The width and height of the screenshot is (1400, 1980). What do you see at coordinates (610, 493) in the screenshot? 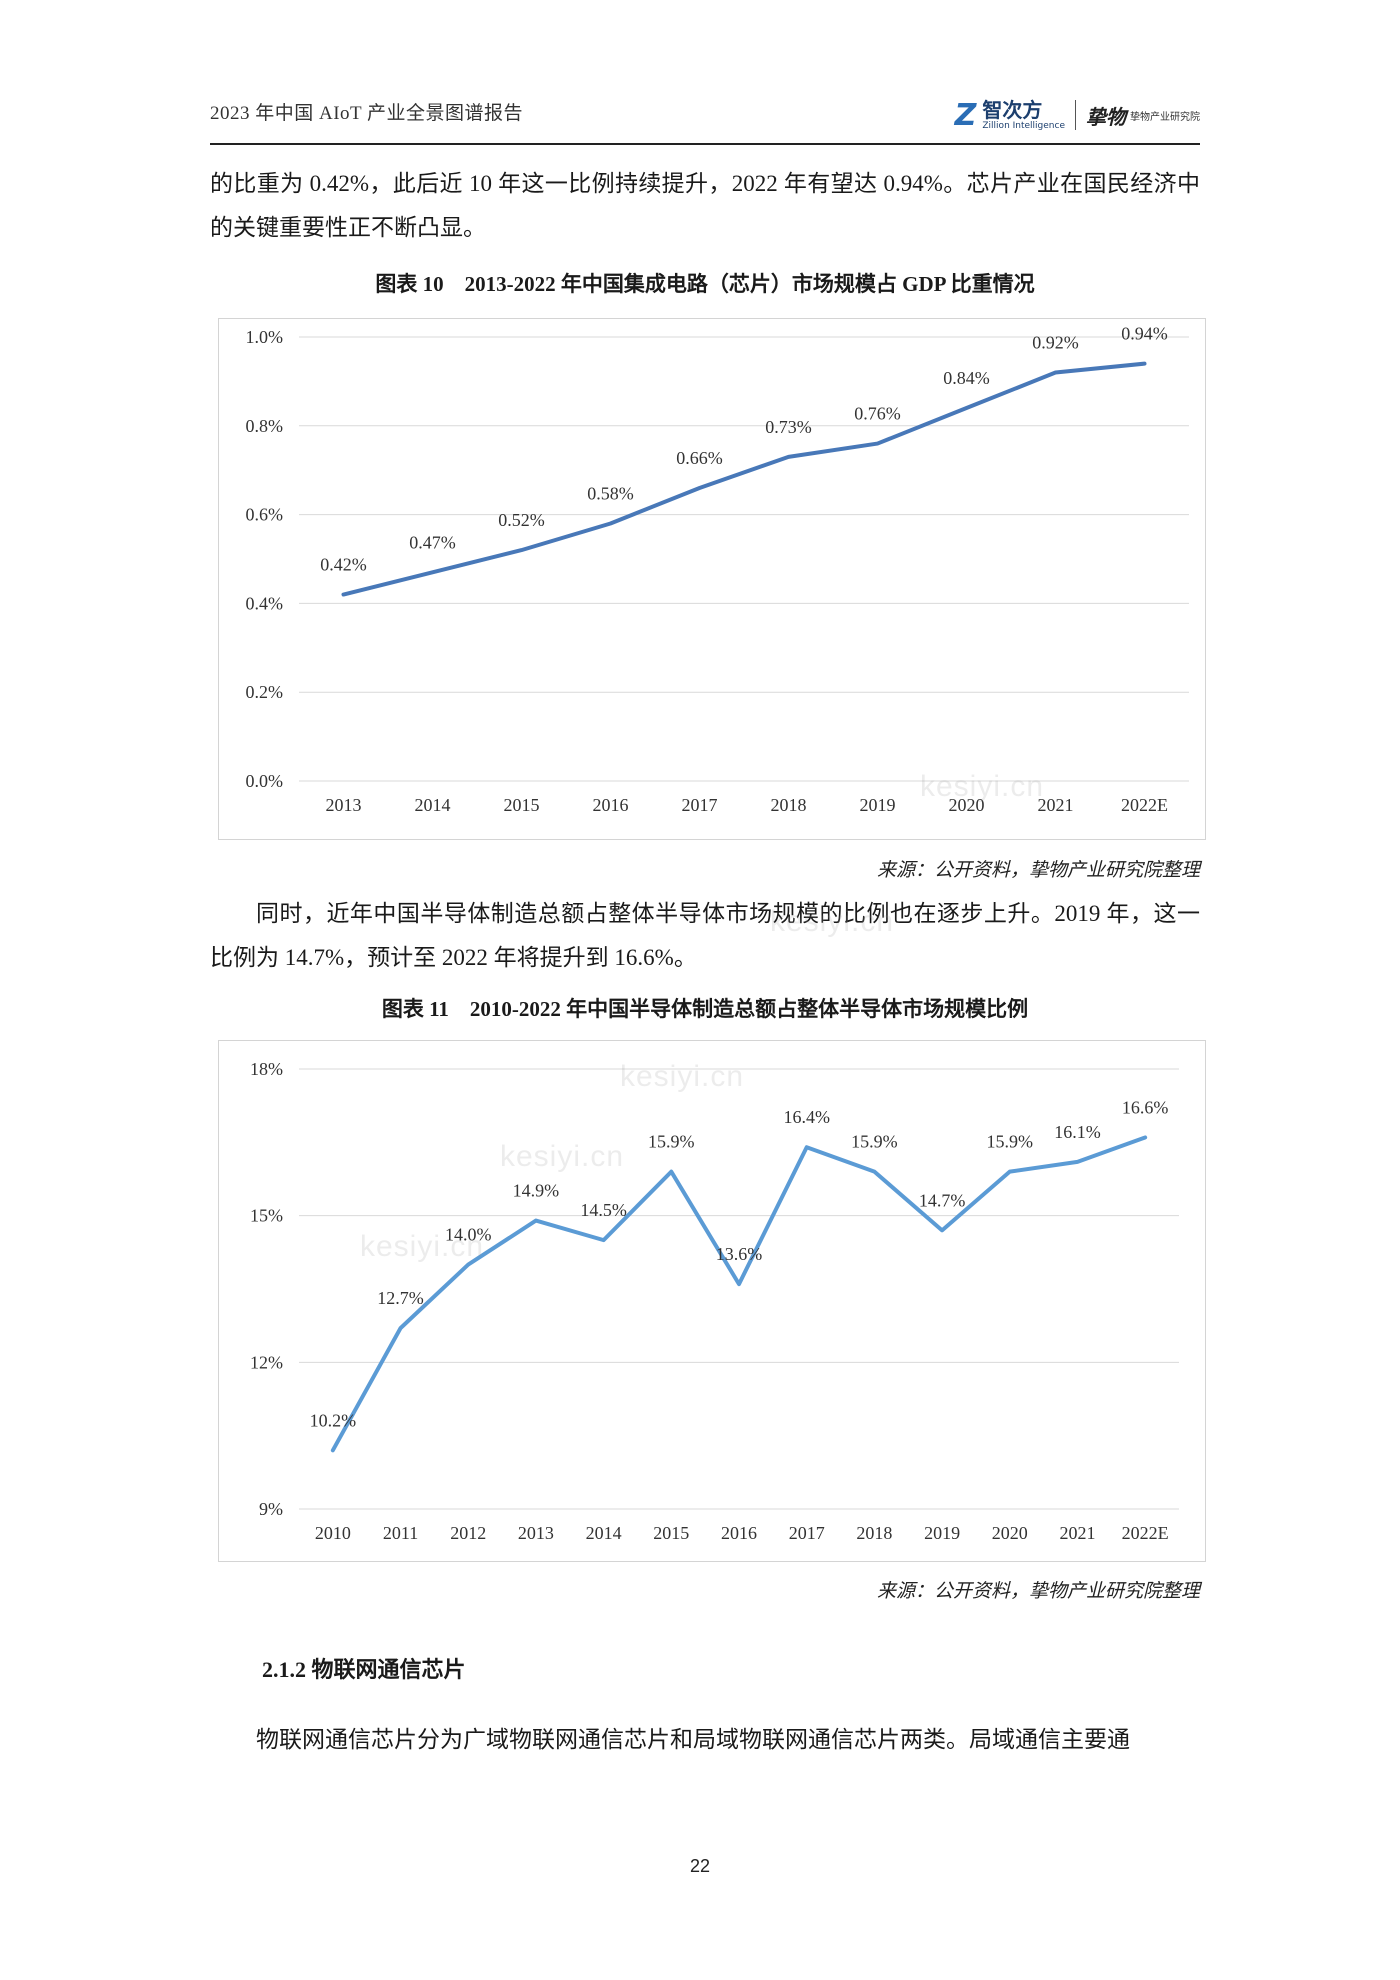
I see `data-label: 0.58%` at bounding box center [610, 493].